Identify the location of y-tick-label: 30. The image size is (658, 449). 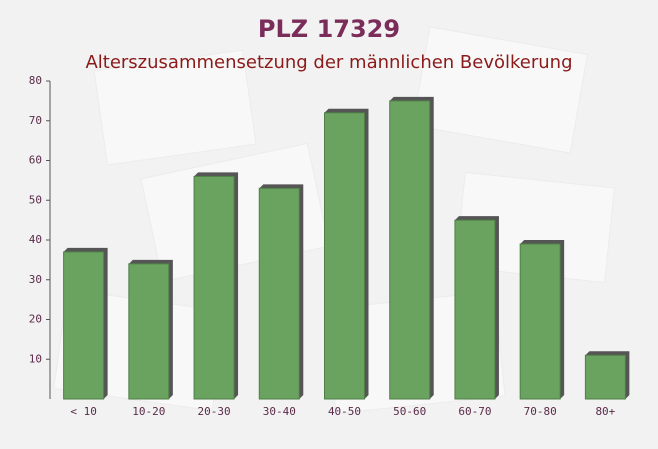
(35, 279).